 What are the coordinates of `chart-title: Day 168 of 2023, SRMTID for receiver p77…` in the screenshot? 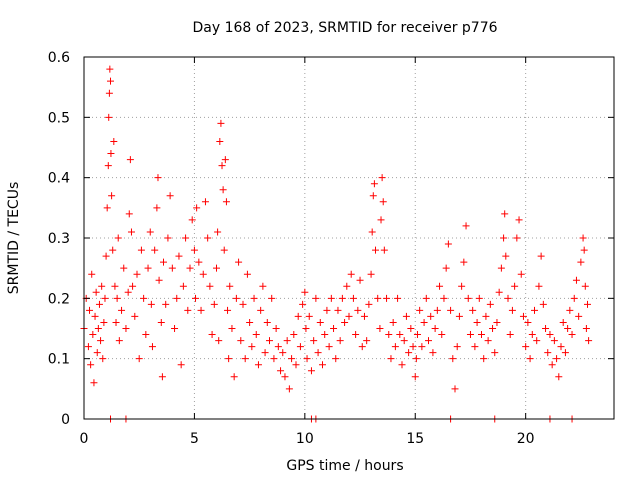 It's located at (344, 28).